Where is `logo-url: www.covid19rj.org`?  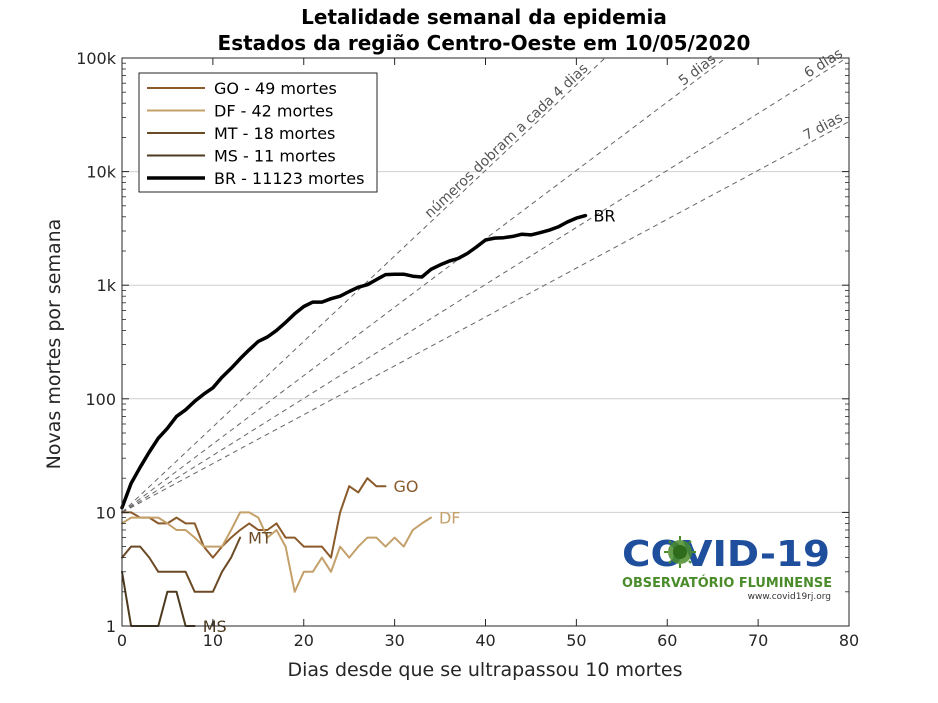
logo-url: www.covid19rj.org is located at coordinates (789, 597).